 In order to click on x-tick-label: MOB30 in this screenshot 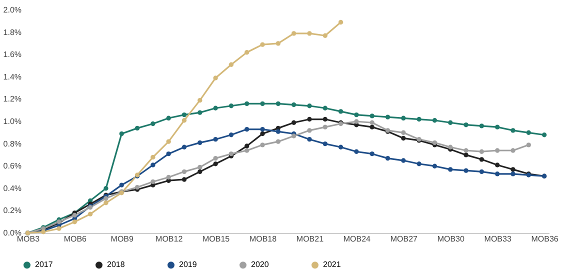, I will do `click(451, 239)`.